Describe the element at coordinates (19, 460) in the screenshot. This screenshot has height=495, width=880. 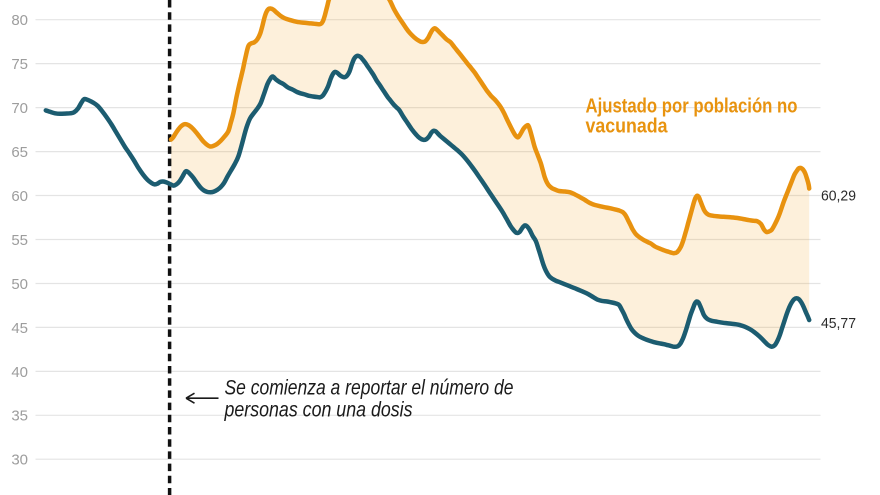
I see `svg-text: 30` at that location.